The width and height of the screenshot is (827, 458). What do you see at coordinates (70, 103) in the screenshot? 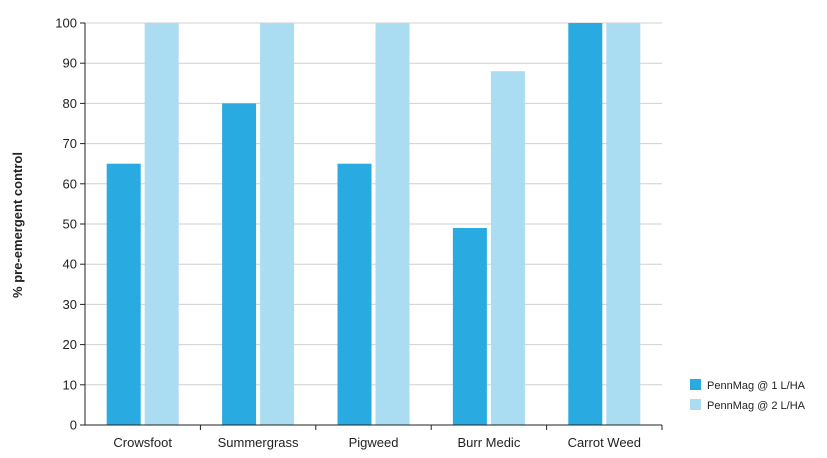
I see `y-tick-label: 80` at bounding box center [70, 103].